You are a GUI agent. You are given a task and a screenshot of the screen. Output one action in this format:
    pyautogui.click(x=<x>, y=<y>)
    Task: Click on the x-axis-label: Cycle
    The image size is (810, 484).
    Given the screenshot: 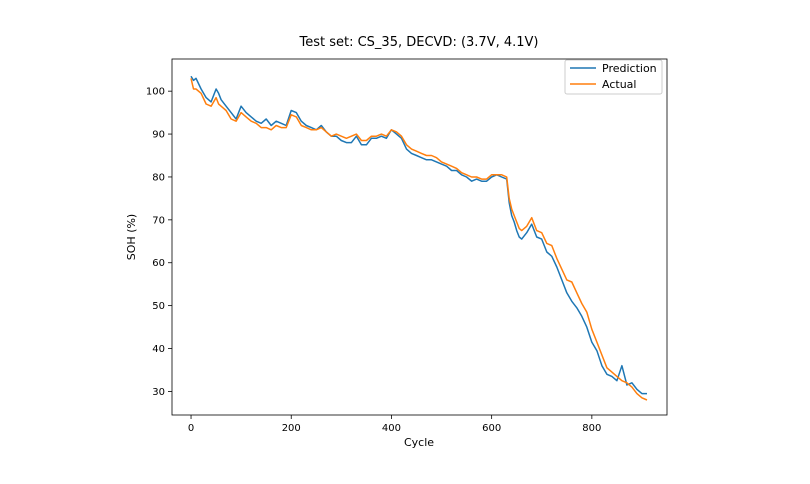 What is the action you would take?
    pyautogui.click(x=419, y=442)
    